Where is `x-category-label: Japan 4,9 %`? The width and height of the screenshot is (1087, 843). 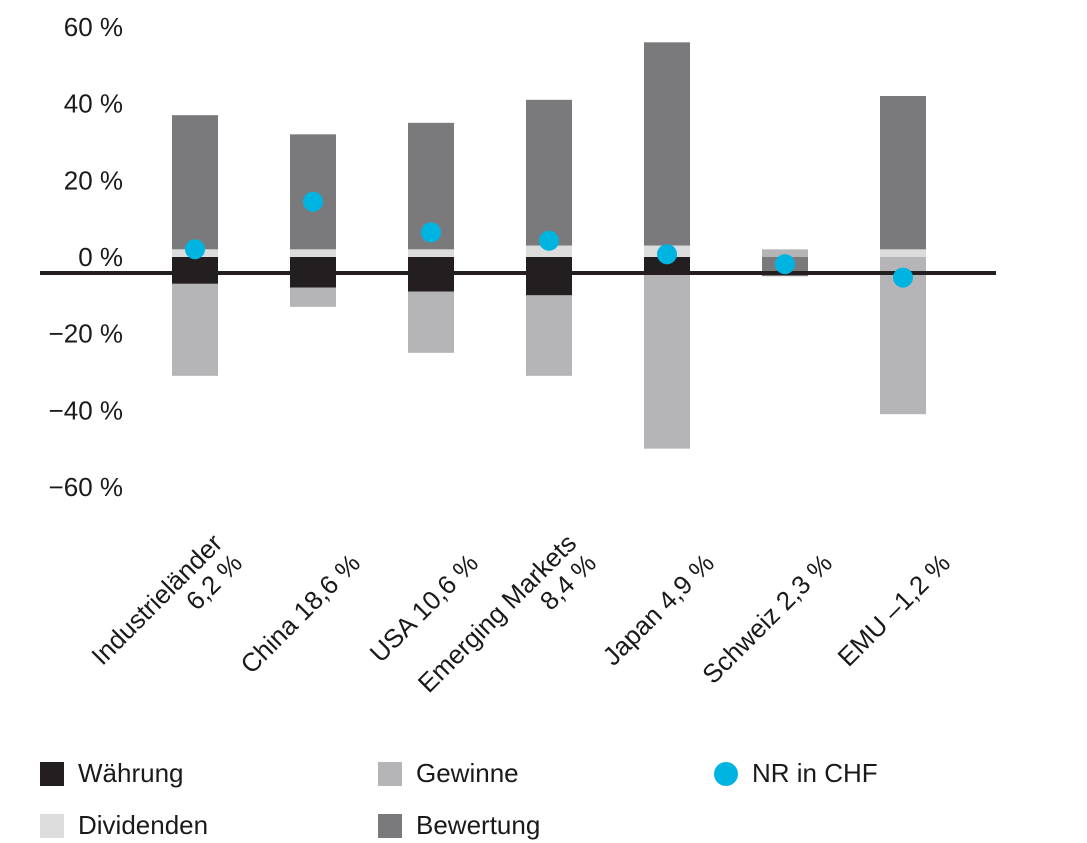
x-category-label: Japan 4,9 % is located at coordinates (658, 609).